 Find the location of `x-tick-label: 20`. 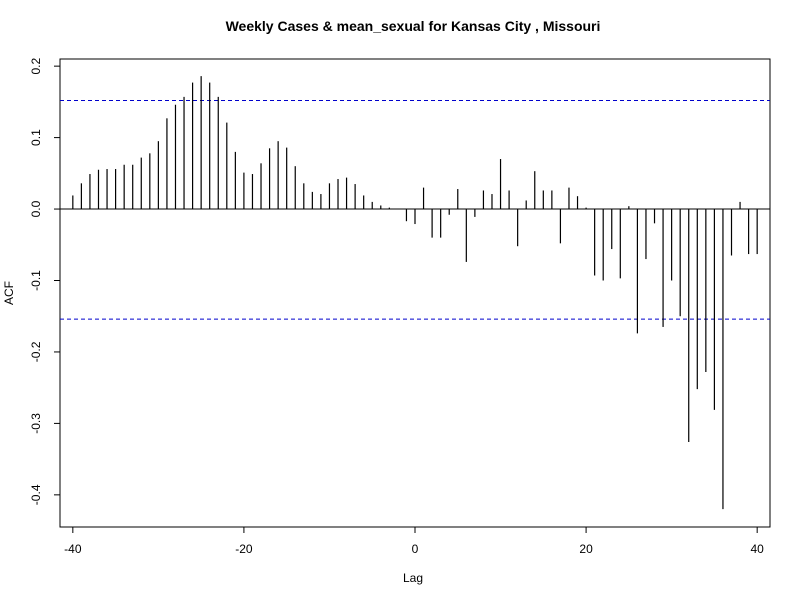

x-tick-label: 20 is located at coordinates (586, 549).